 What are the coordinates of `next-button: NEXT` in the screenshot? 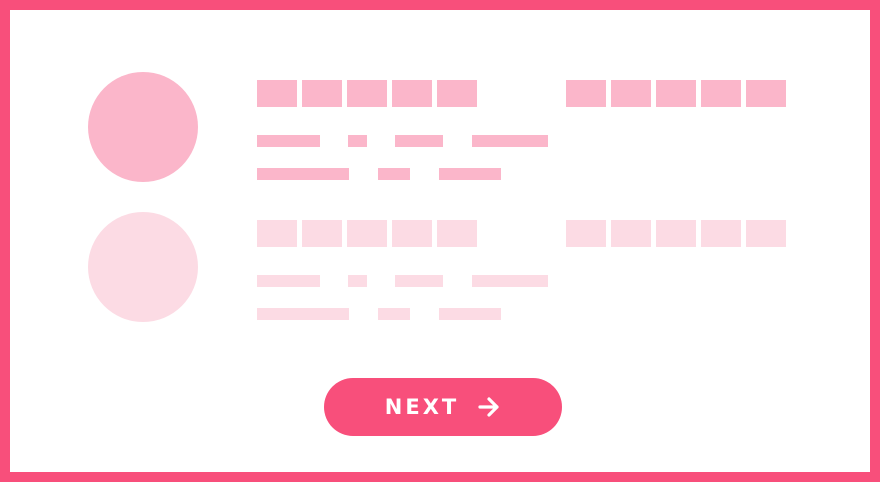 It's located at (443, 407).